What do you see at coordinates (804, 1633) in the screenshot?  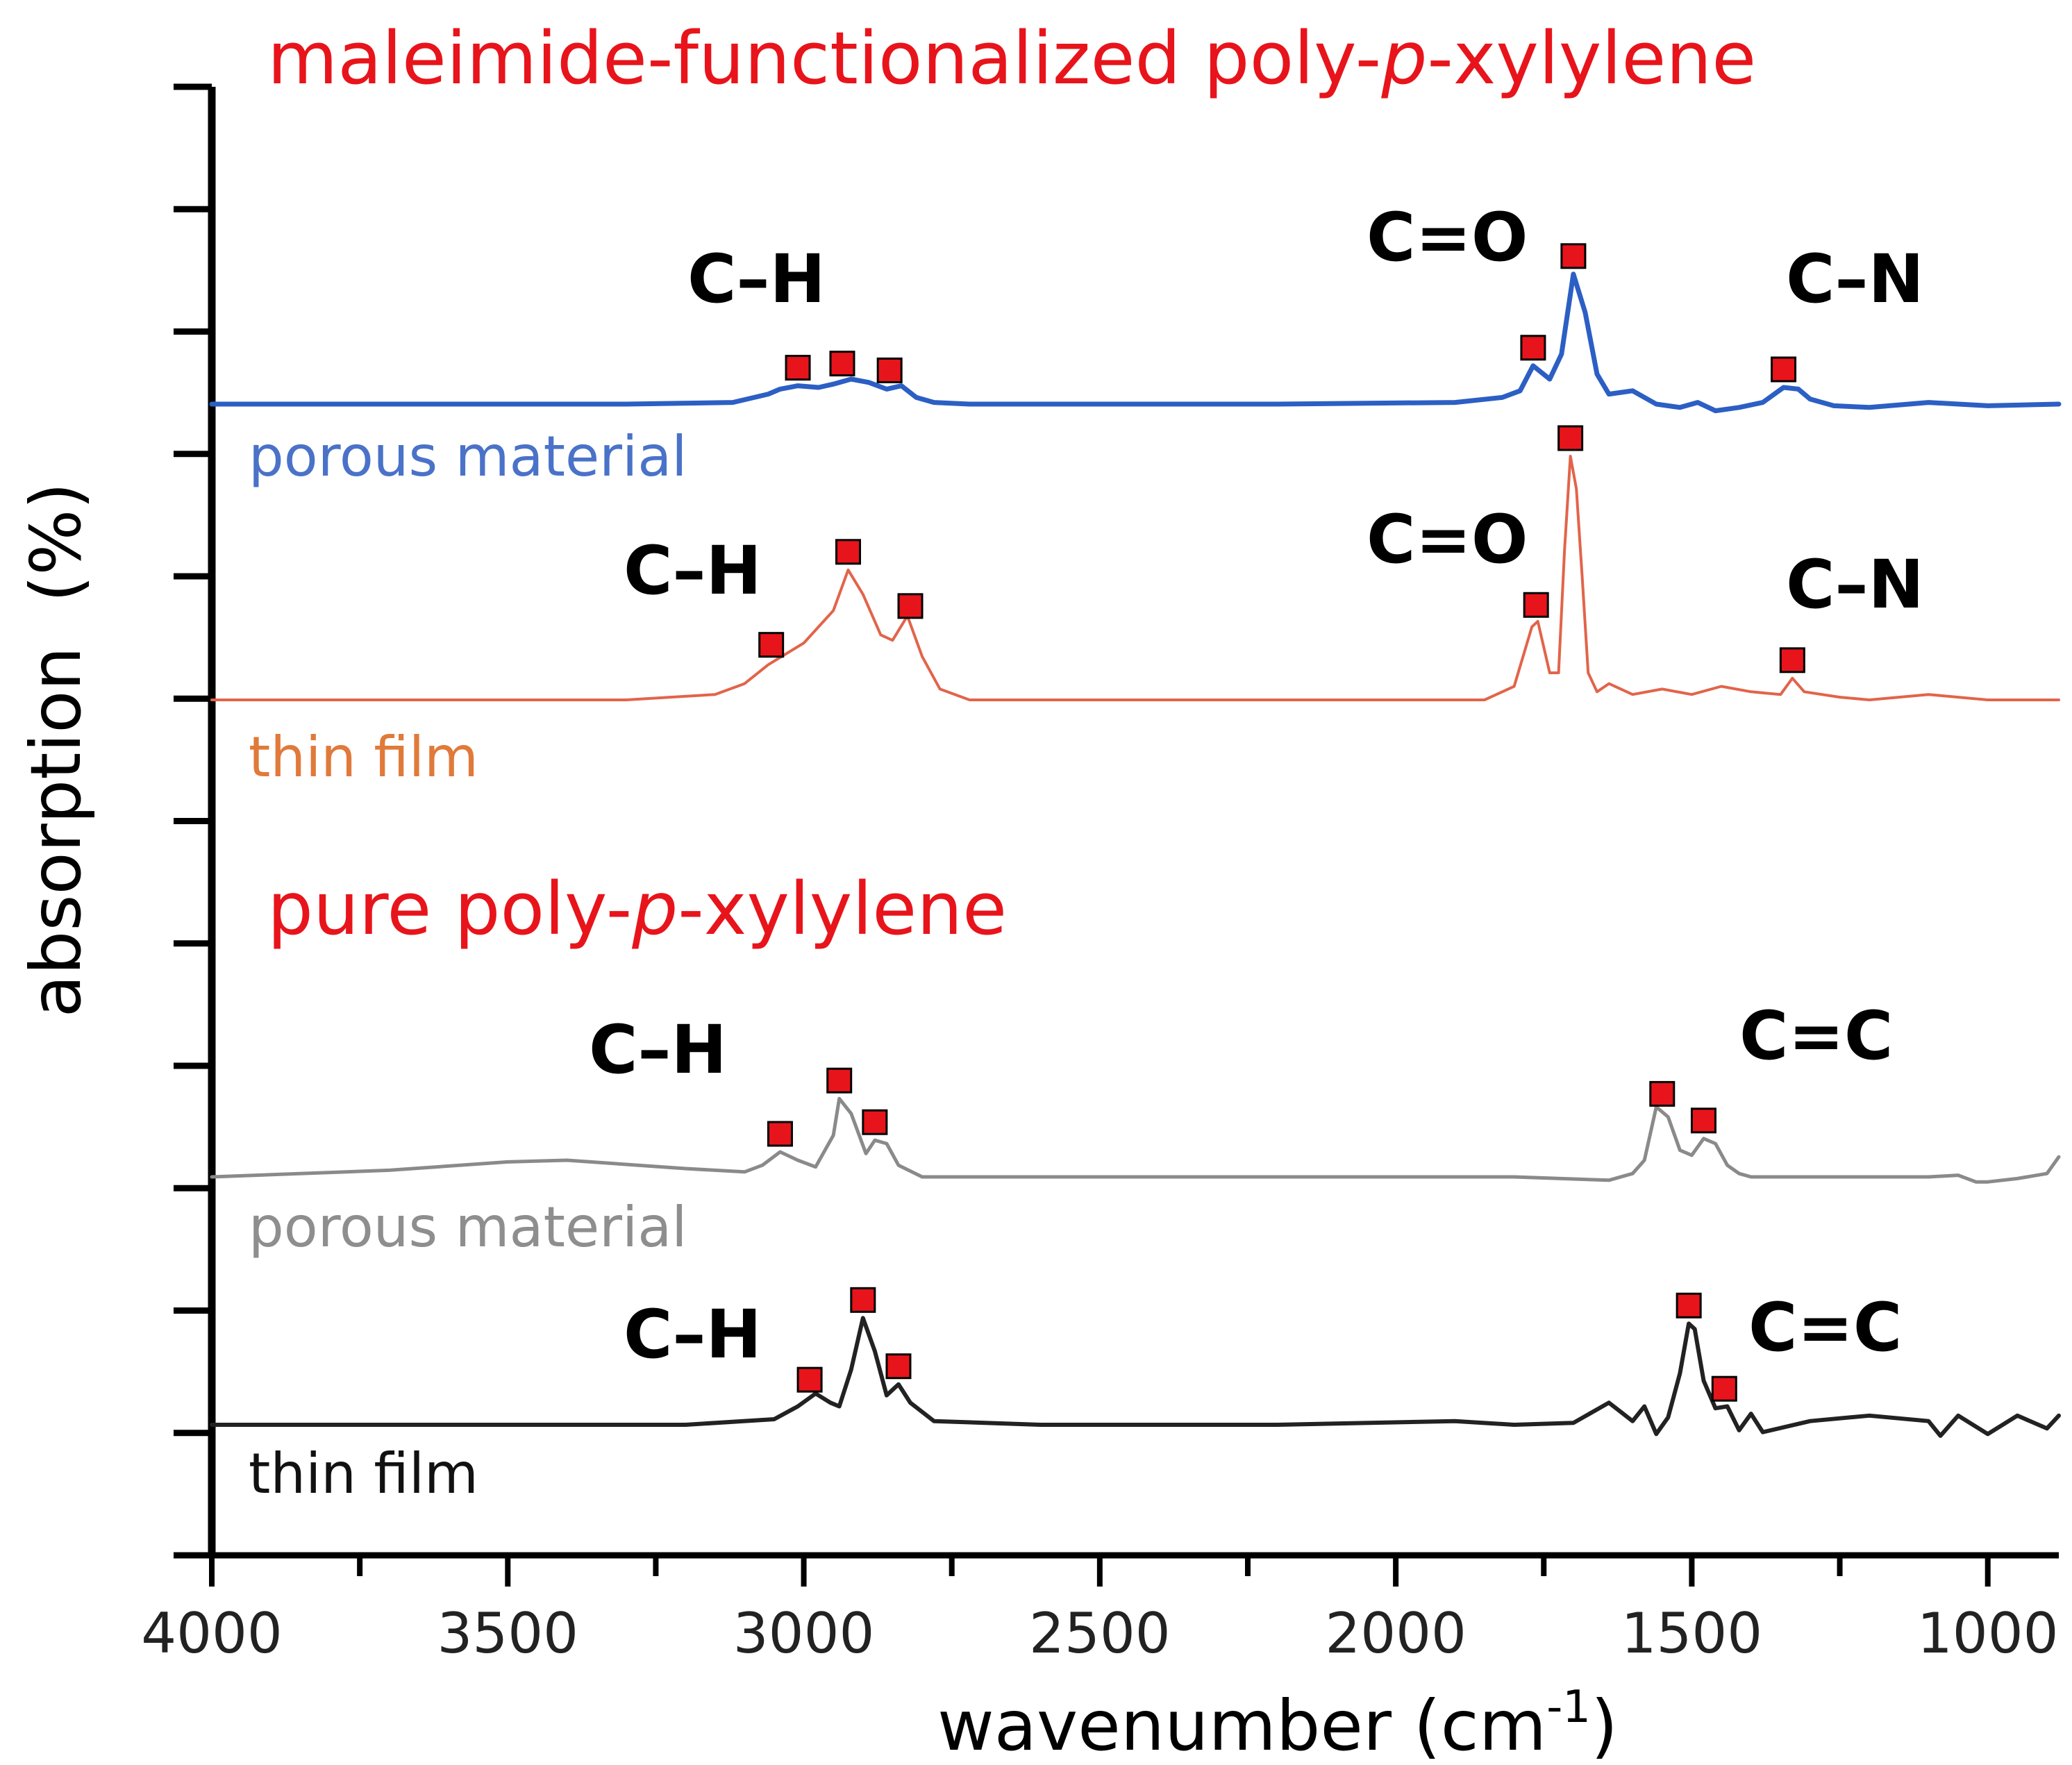 I see `x-tick-label: 3000` at bounding box center [804, 1633].